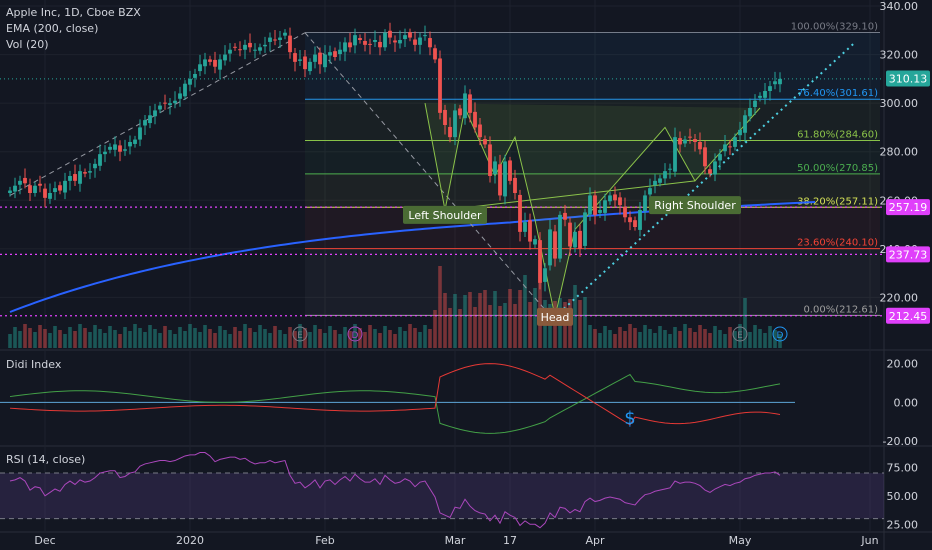 The width and height of the screenshot is (932, 550). What do you see at coordinates (46, 459) in the screenshot?
I see `rsi-legend: RSI (14, close)` at bounding box center [46, 459].